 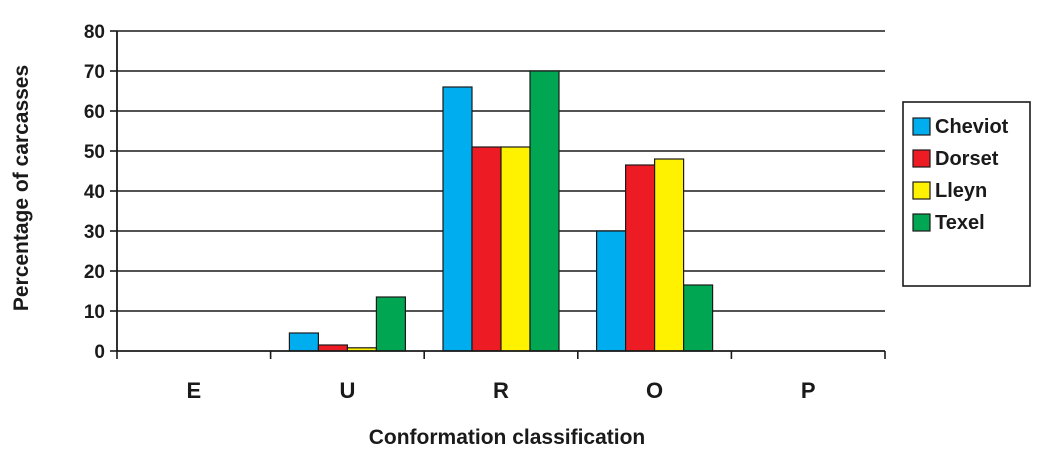 I want to click on legend: Cheviot Dorset Lleyn Texel, so click(x=966, y=194).